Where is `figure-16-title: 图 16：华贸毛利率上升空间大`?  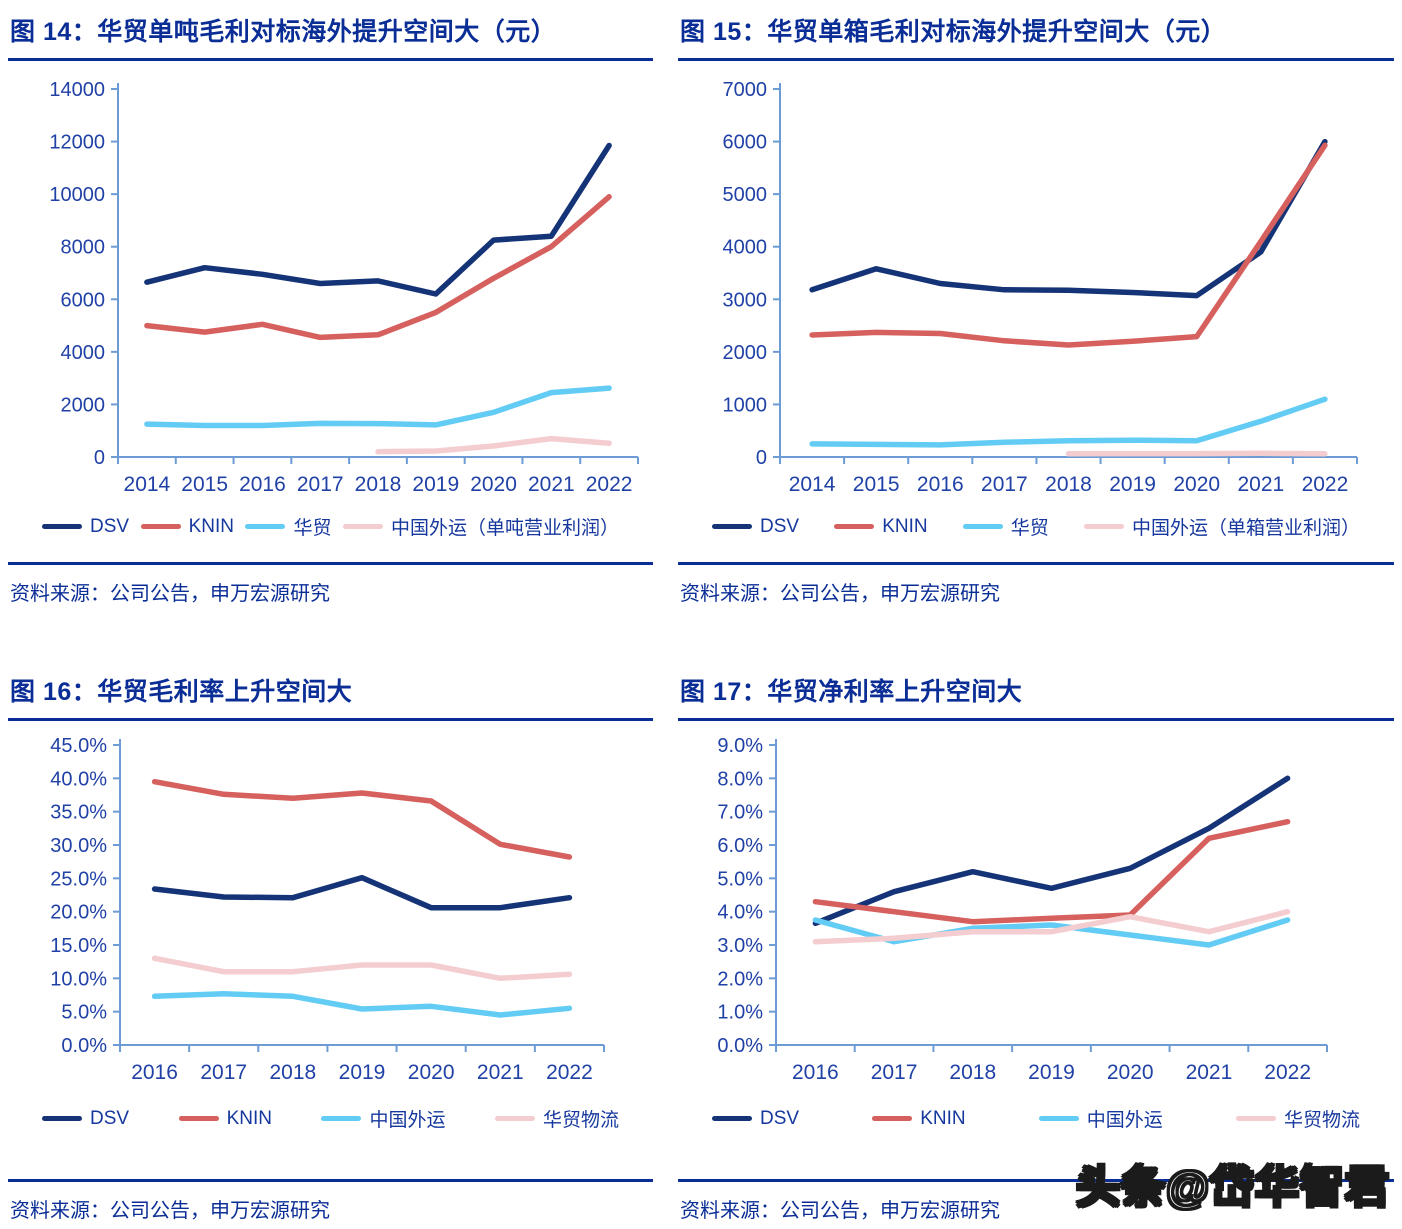 figure-16-title: 图 16：华贸毛利率上升空间大 is located at coordinates (330, 693).